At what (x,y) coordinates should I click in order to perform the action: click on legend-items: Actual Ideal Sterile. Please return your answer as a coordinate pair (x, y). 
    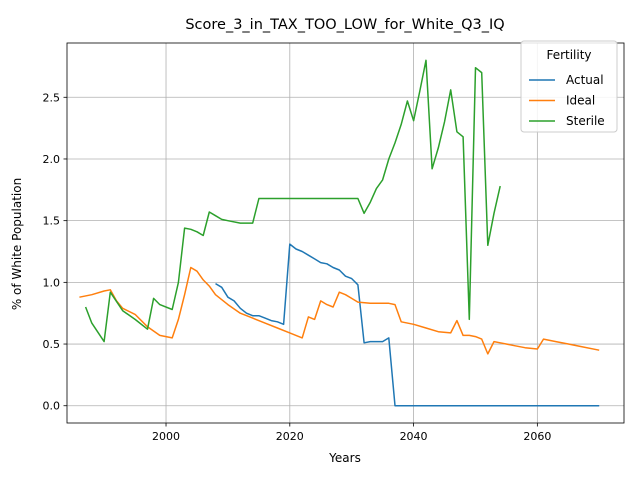
    Looking at the image, I should click on (567, 100).